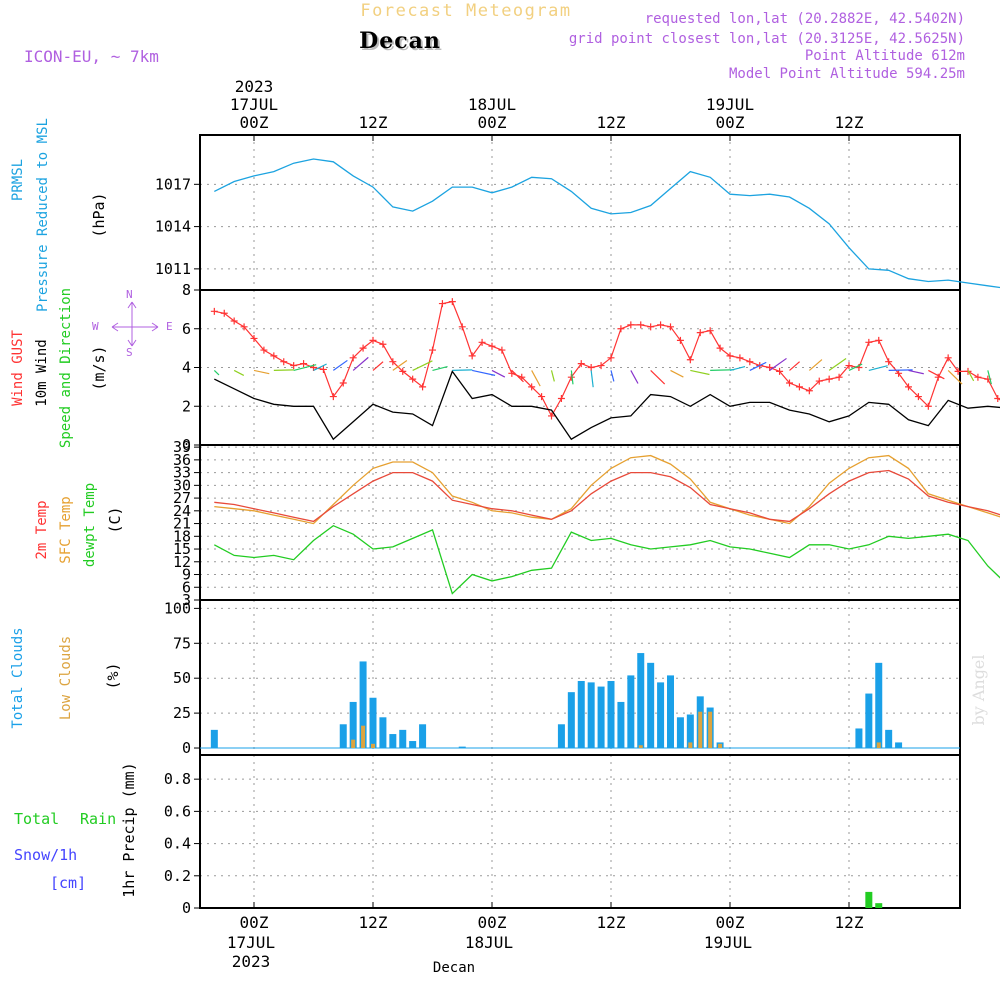 The height and width of the screenshot is (1000, 1000). What do you see at coordinates (113, 675) in the screenshot?
I see `clouds-unit: (%)` at bounding box center [113, 675].